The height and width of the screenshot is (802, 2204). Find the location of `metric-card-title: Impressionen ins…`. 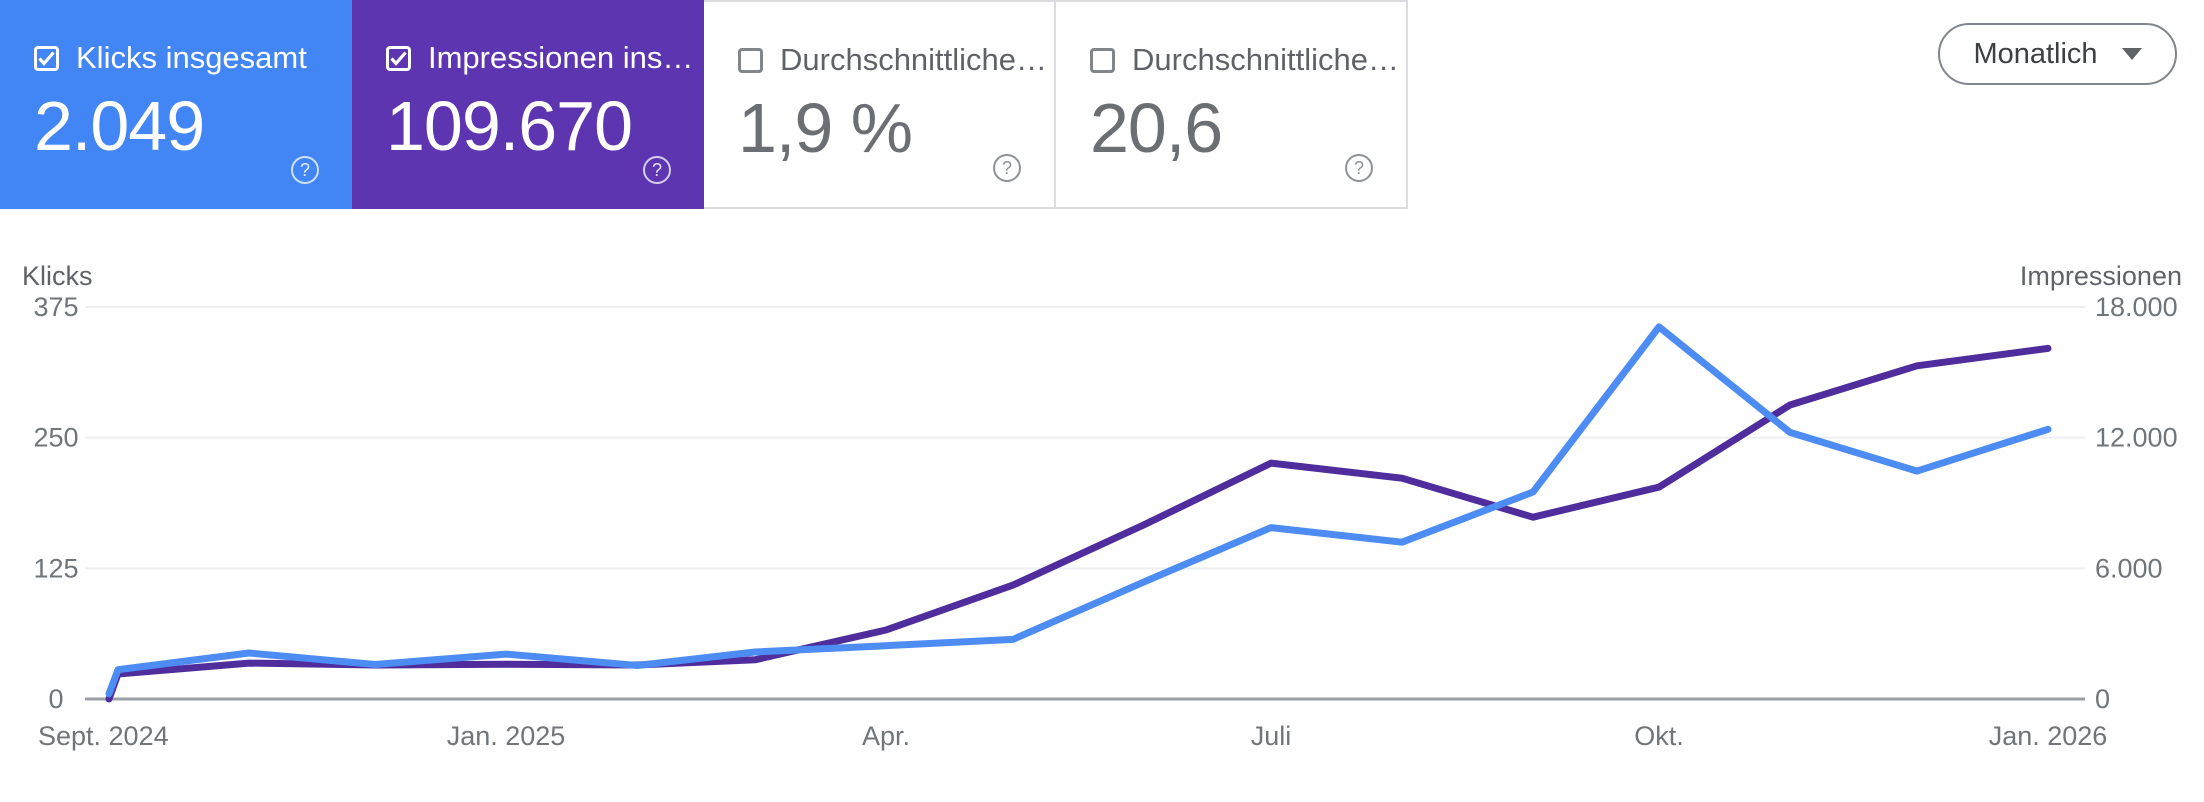

metric-card-title: Impressionen ins… is located at coordinates (561, 57).